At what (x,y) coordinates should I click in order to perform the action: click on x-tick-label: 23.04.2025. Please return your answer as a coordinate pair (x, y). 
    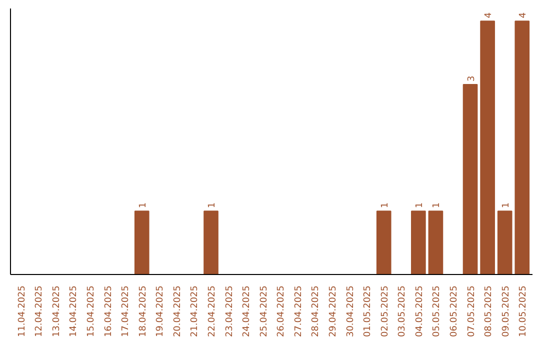
    Looking at the image, I should click on (229, 312).